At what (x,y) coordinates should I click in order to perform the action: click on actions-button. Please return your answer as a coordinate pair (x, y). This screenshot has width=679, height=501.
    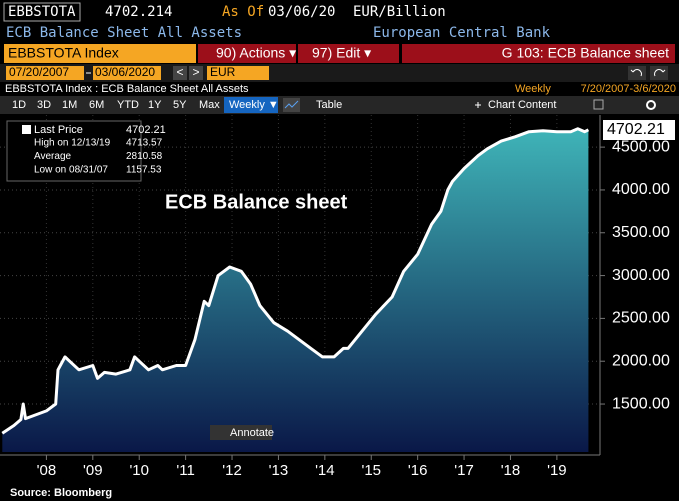
    Looking at the image, I should click on (247, 53).